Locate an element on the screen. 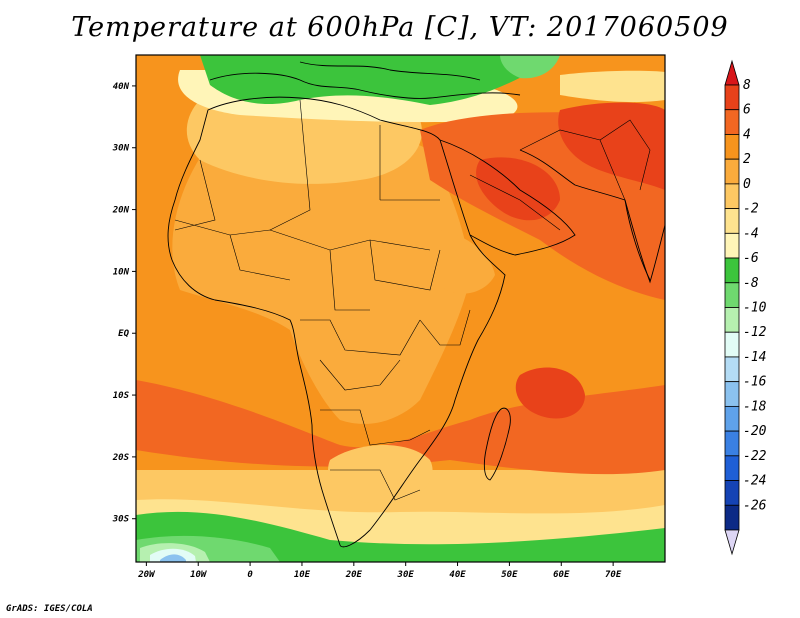 The image size is (800, 618). grads-credit: GrADS: IGES/COLA is located at coordinates (49, 609).